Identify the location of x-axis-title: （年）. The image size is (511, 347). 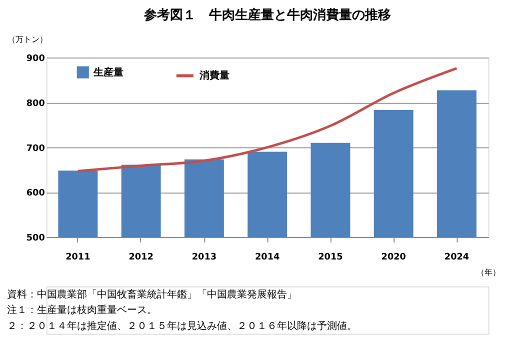
(488, 273).